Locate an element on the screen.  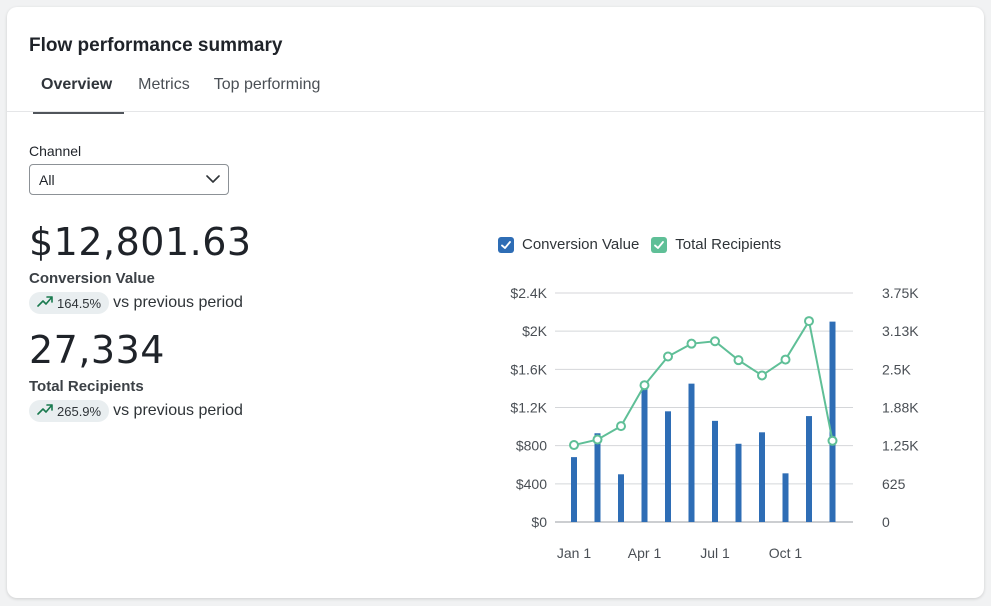
legend-label: Total Recipients is located at coordinates (728, 244).